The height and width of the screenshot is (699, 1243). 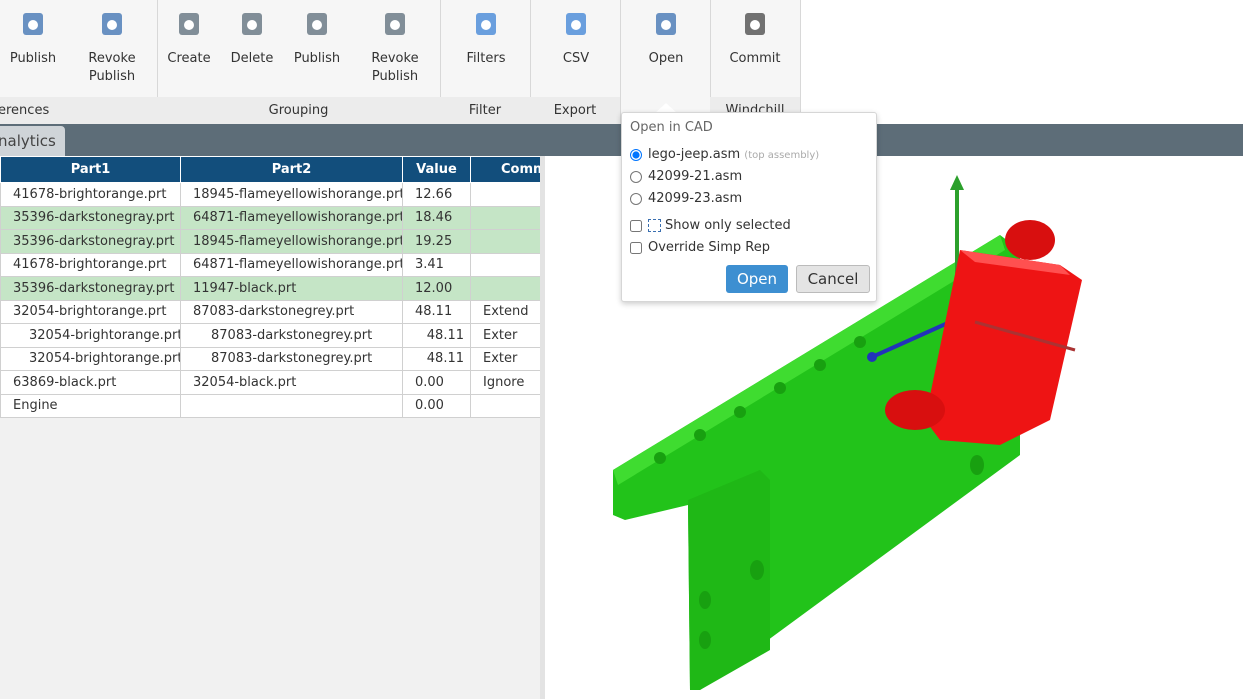 I want to click on checkbox-option: Override Simp Rep, so click(x=700, y=248).